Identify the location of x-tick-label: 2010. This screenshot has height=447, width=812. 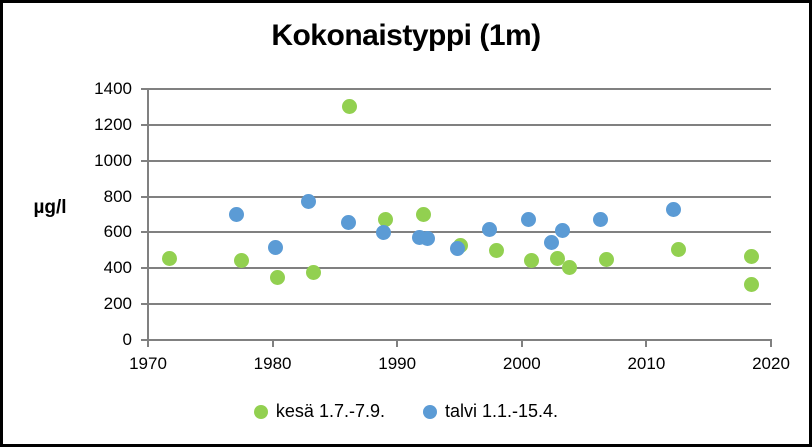
(646, 363).